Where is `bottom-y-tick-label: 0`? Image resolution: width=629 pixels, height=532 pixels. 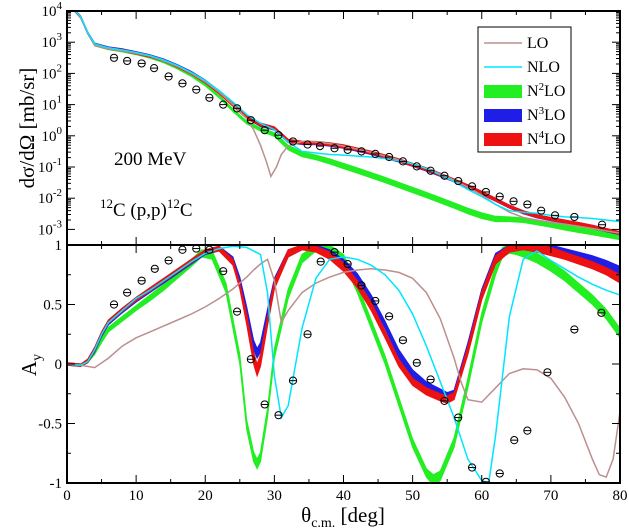 bottom-y-tick-label: 0 is located at coordinates (59, 365).